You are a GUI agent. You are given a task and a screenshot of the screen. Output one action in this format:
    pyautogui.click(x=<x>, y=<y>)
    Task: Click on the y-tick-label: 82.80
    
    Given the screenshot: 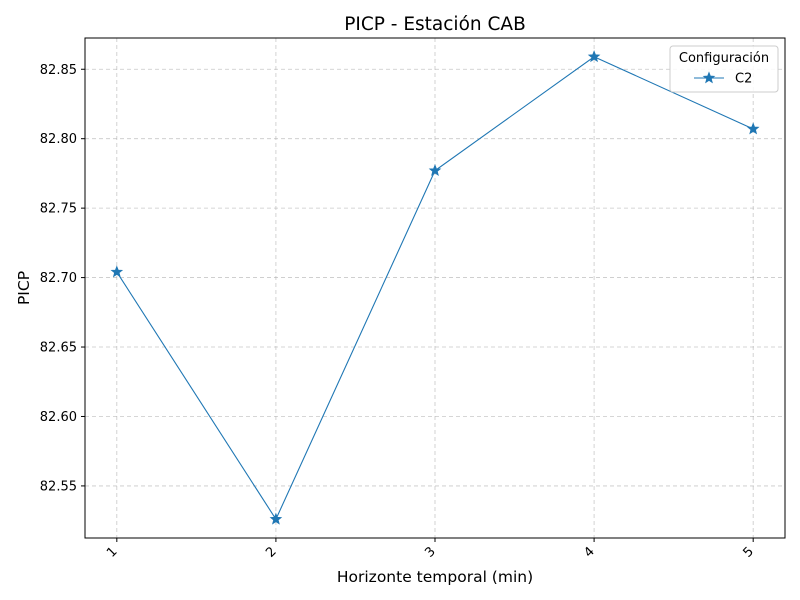 What is the action you would take?
    pyautogui.click(x=58, y=139)
    